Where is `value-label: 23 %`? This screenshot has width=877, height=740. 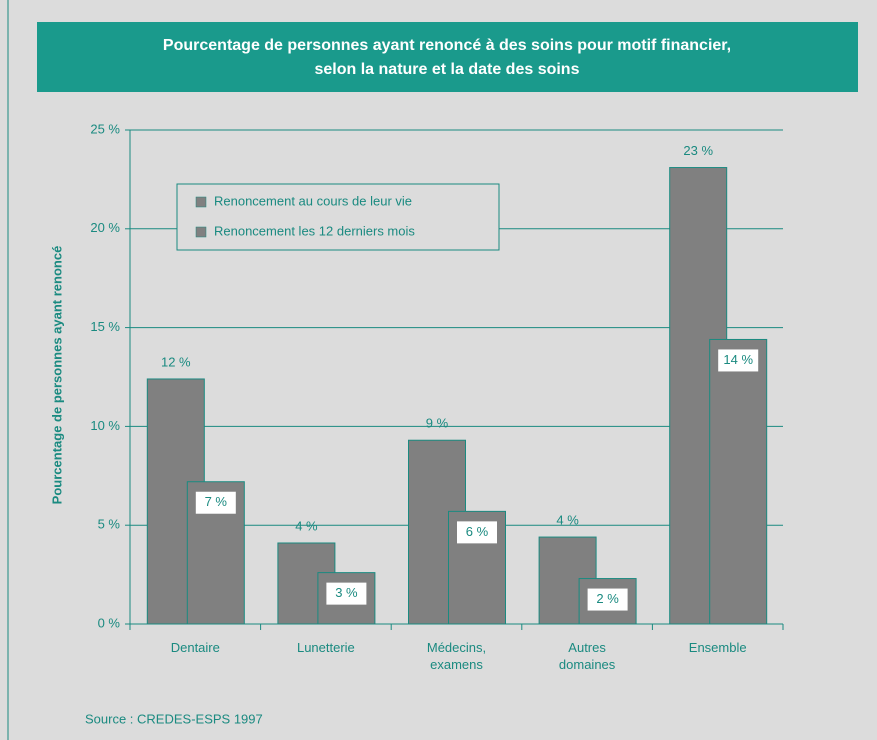
value-label: 23 % is located at coordinates (698, 150).